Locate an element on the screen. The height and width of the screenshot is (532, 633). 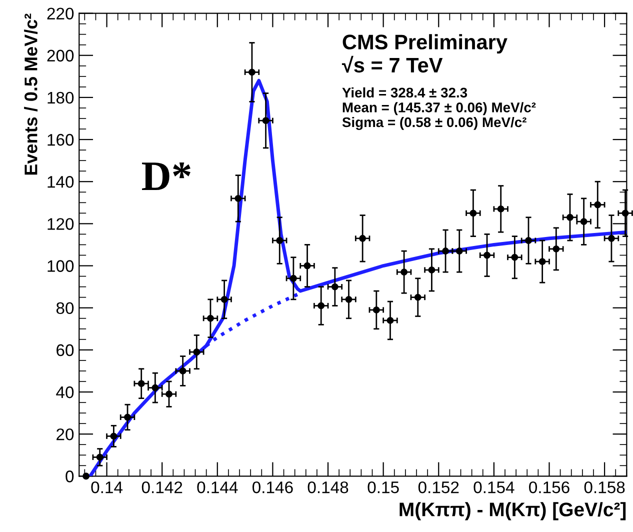
x-tick-label: 0.148 is located at coordinates (328, 487).